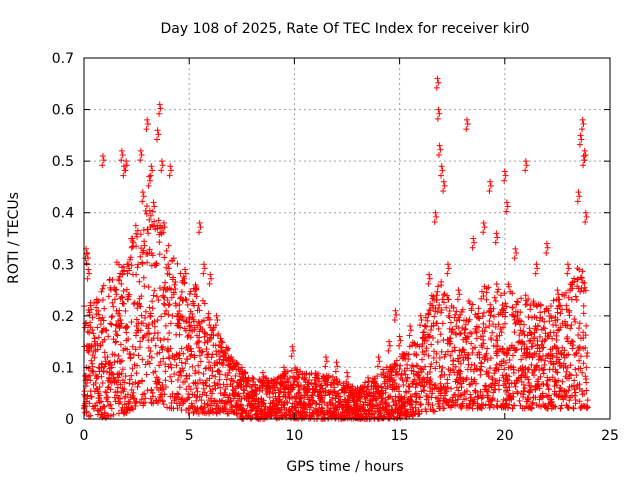 This screenshot has width=640, height=480. Describe the element at coordinates (610, 436) in the screenshot. I see `x-tick-label: 25` at that location.